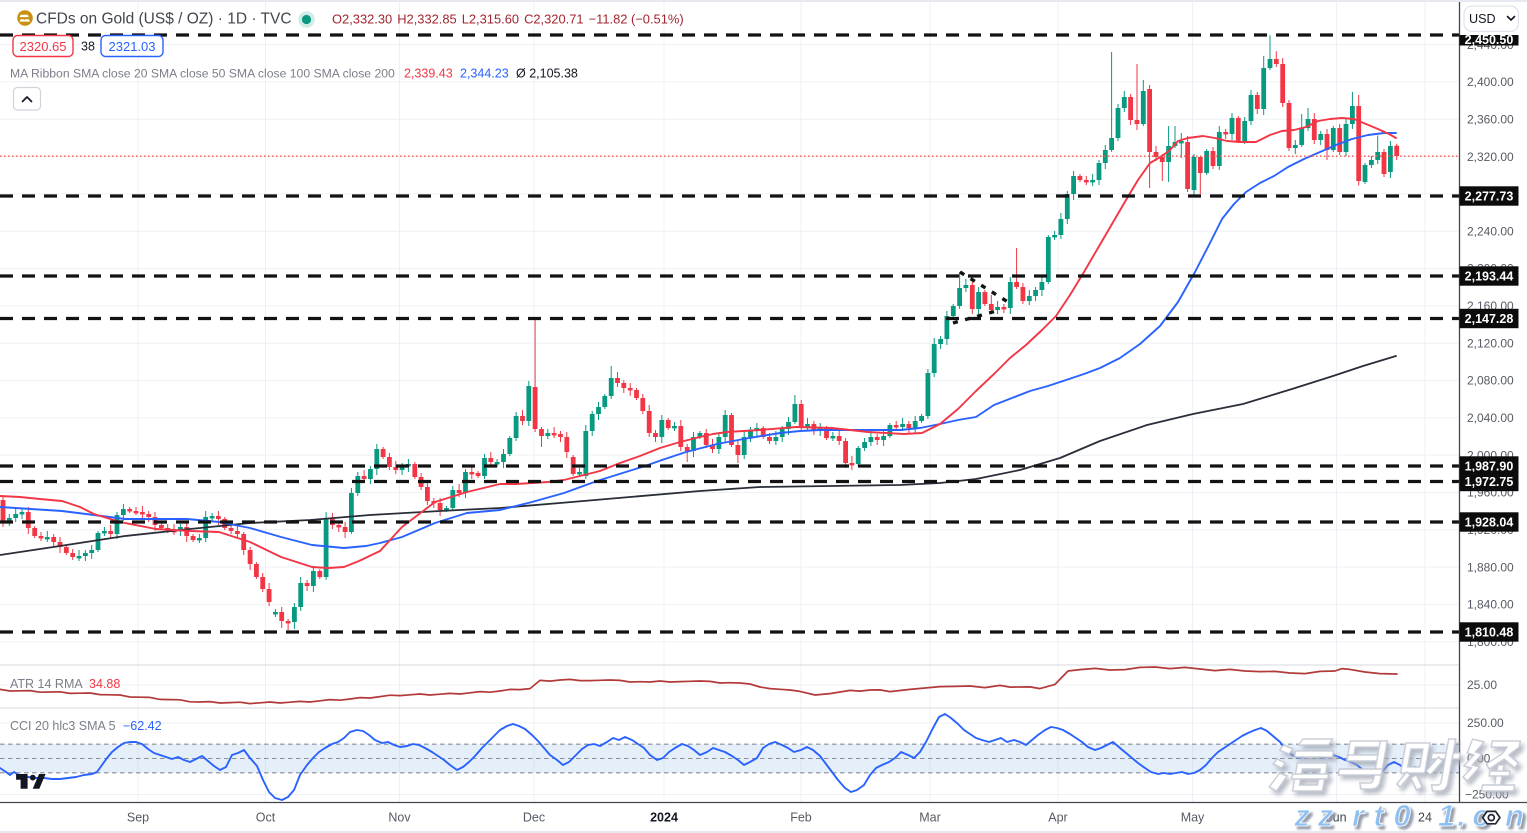 Image resolution: width=1527 pixels, height=833 pixels. I want to click on svg-text: 2,320.00, so click(1490, 157).